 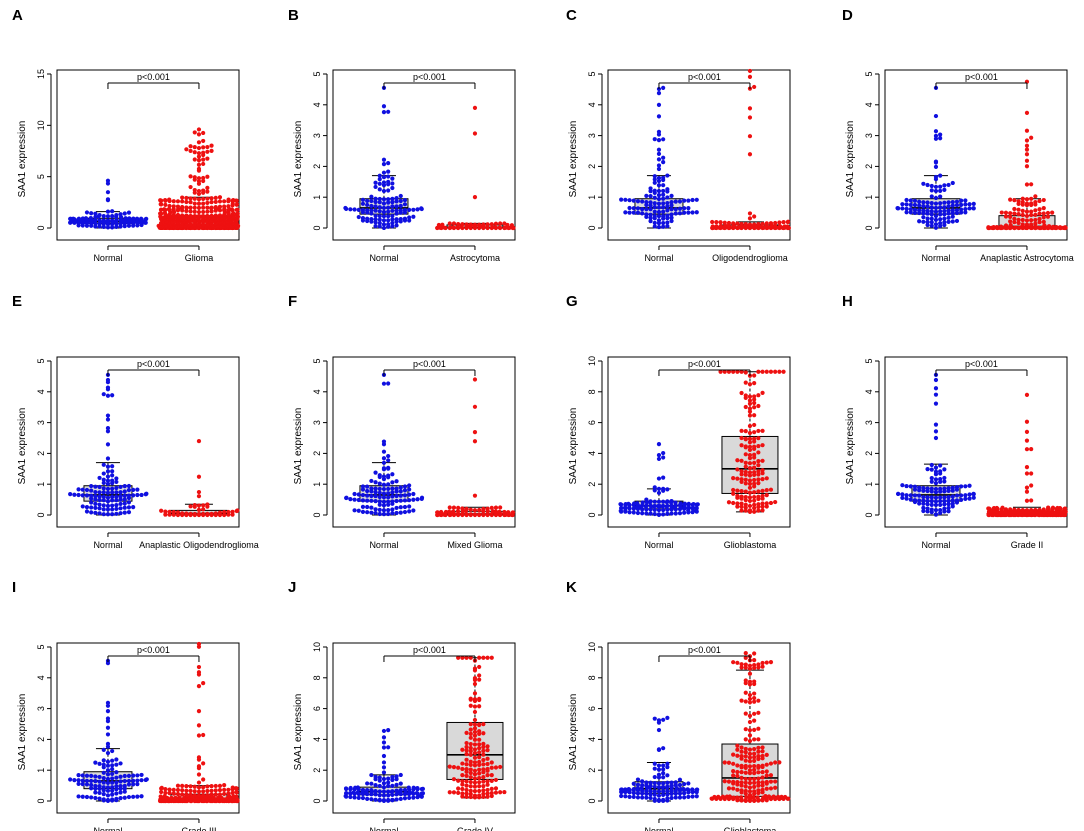 I want to click on panel-letter: A, so click(x=17, y=15).